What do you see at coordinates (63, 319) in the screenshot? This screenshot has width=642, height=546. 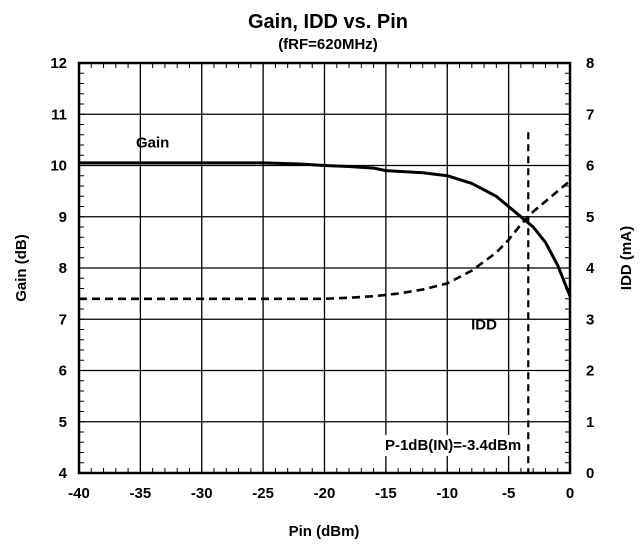 I see `y-left-tick-label: 7` at bounding box center [63, 319].